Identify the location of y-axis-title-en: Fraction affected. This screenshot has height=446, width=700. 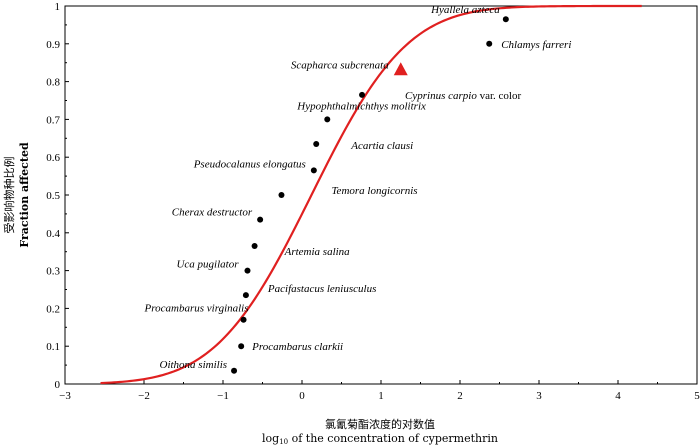
(24, 195).